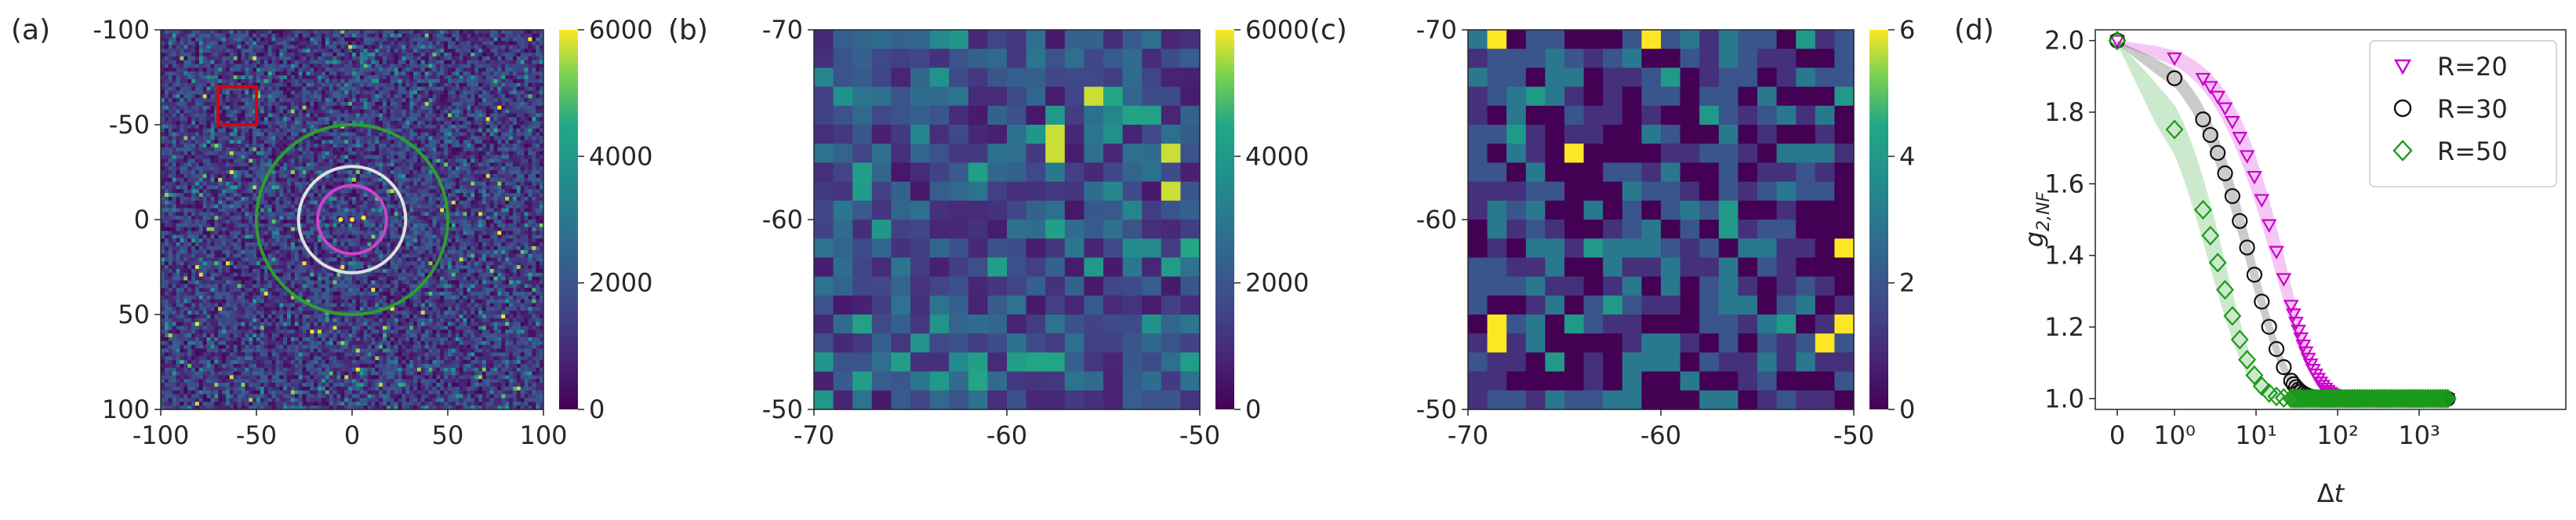 This screenshot has width=2576, height=520. I want to click on panel-label-d: (d), so click(1974, 30).